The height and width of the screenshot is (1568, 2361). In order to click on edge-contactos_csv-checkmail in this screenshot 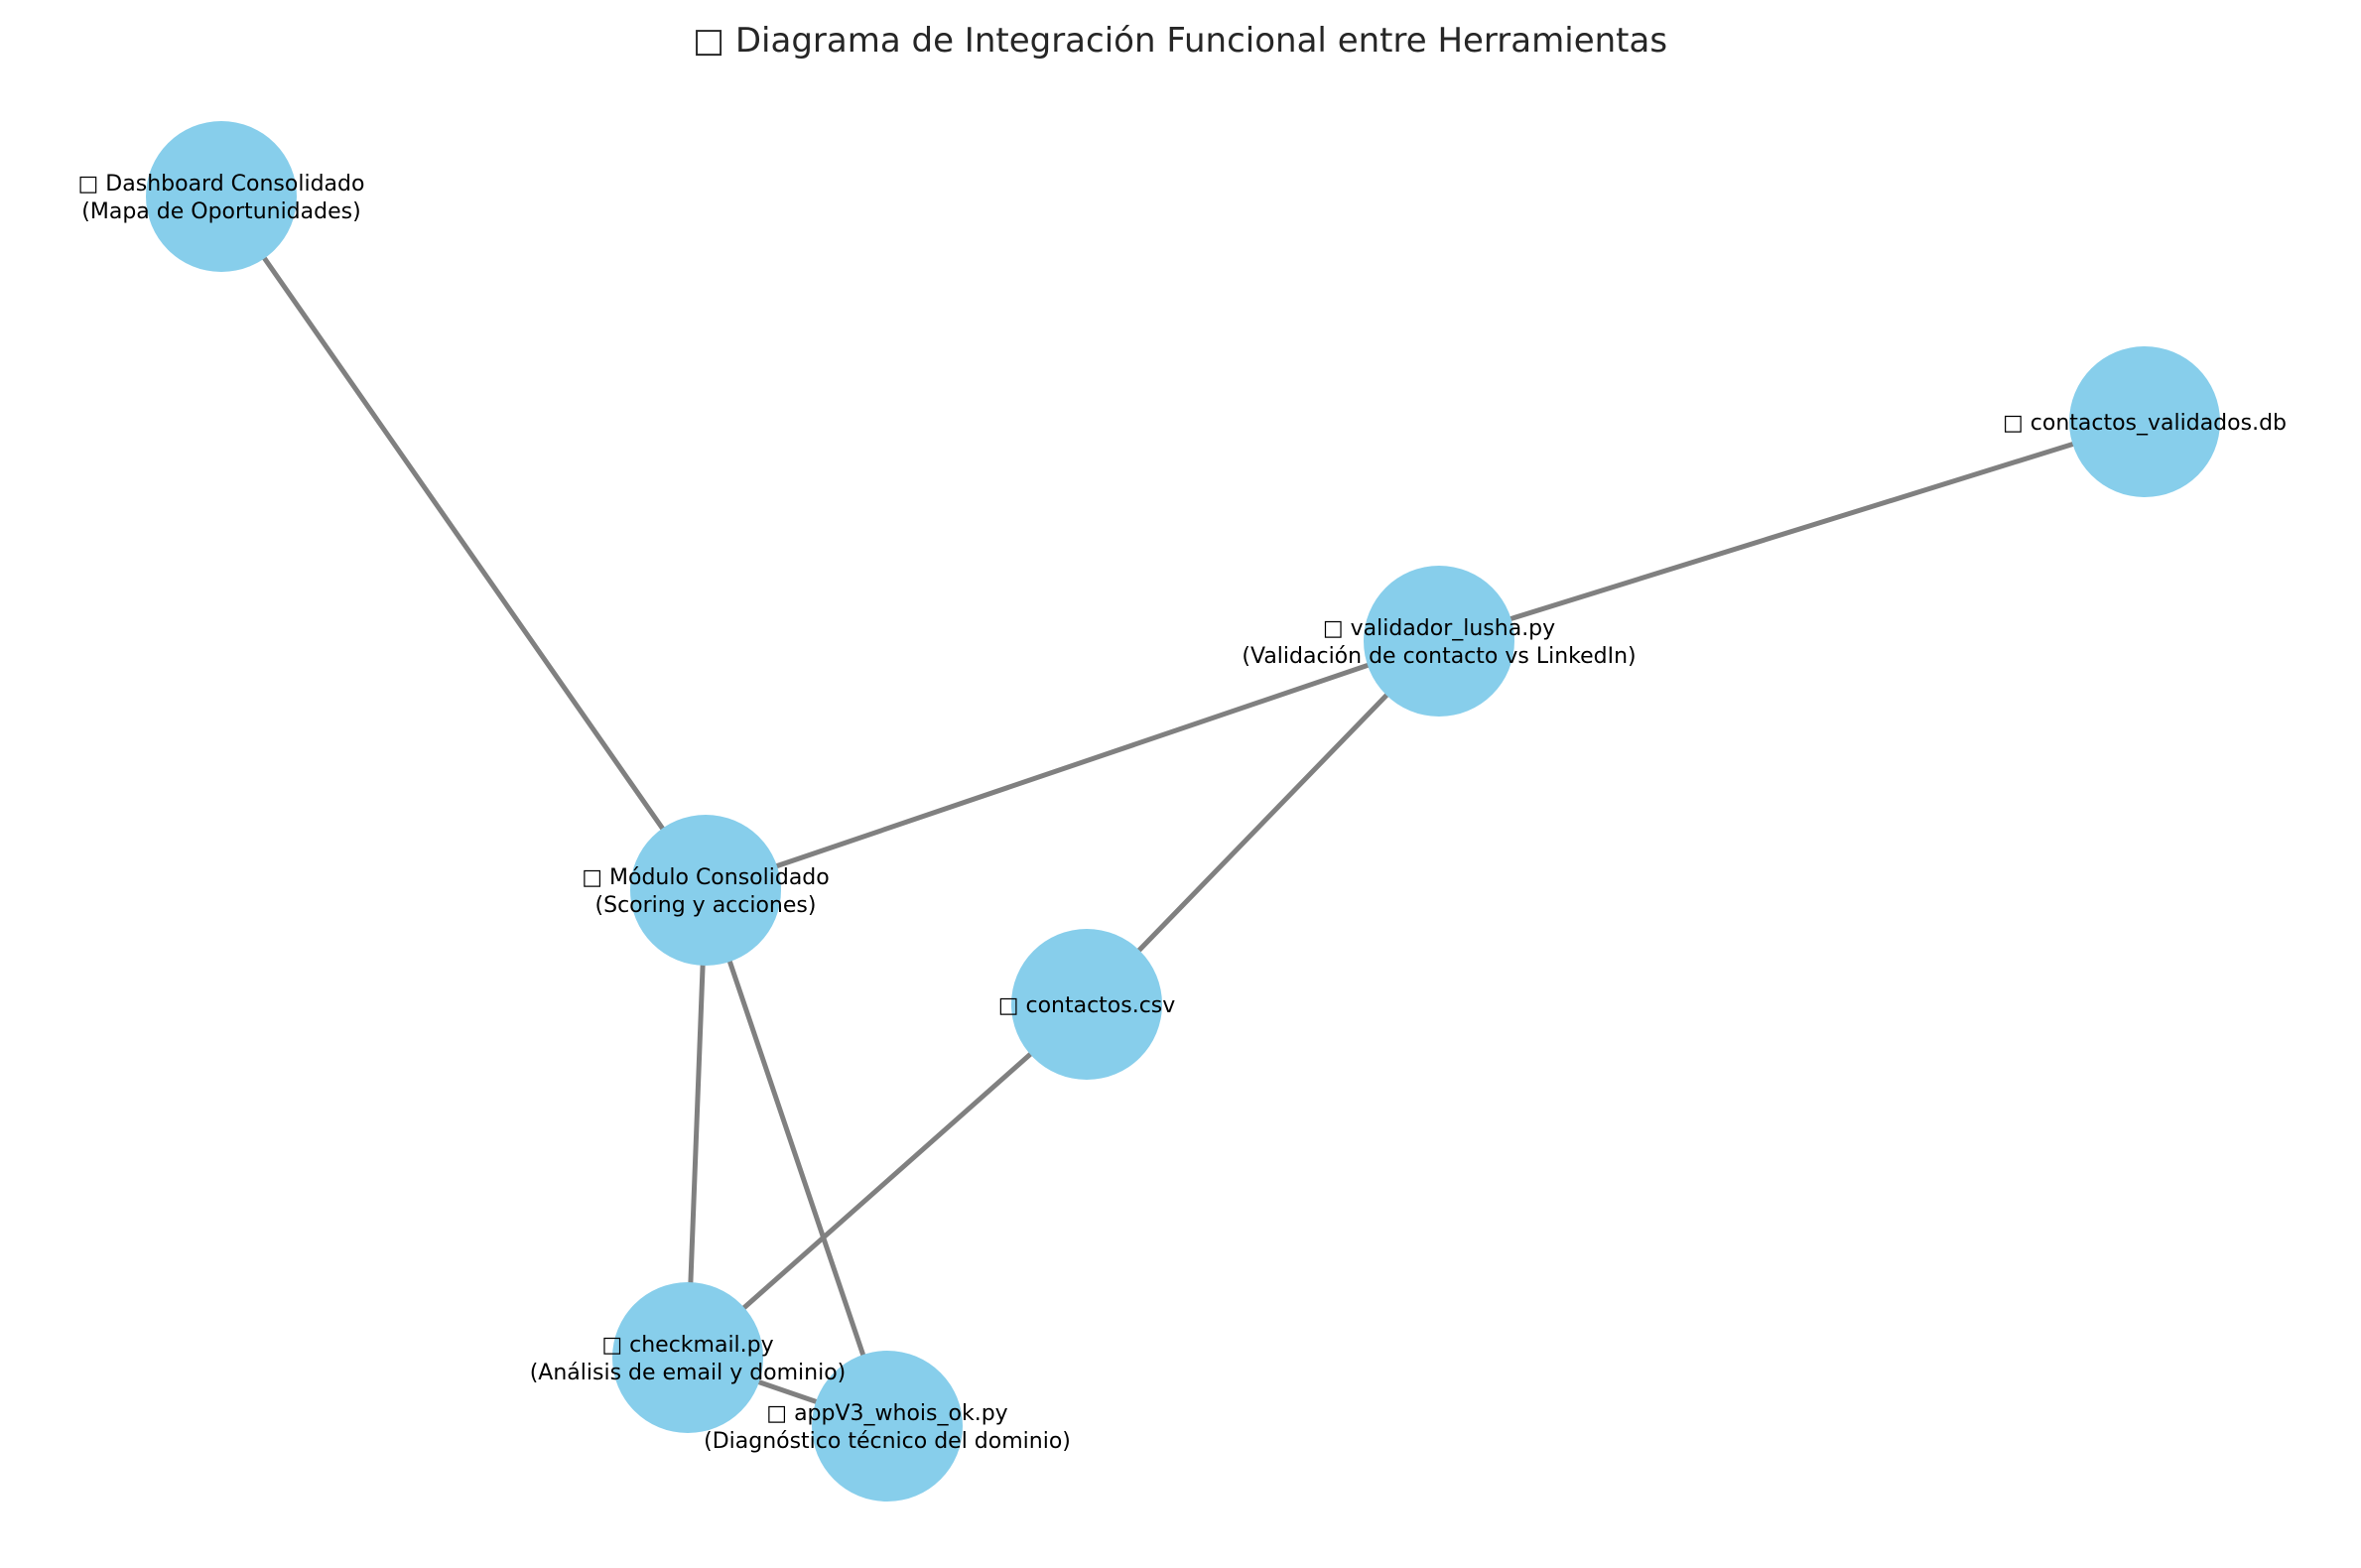, I will do `click(887, 1181)`.